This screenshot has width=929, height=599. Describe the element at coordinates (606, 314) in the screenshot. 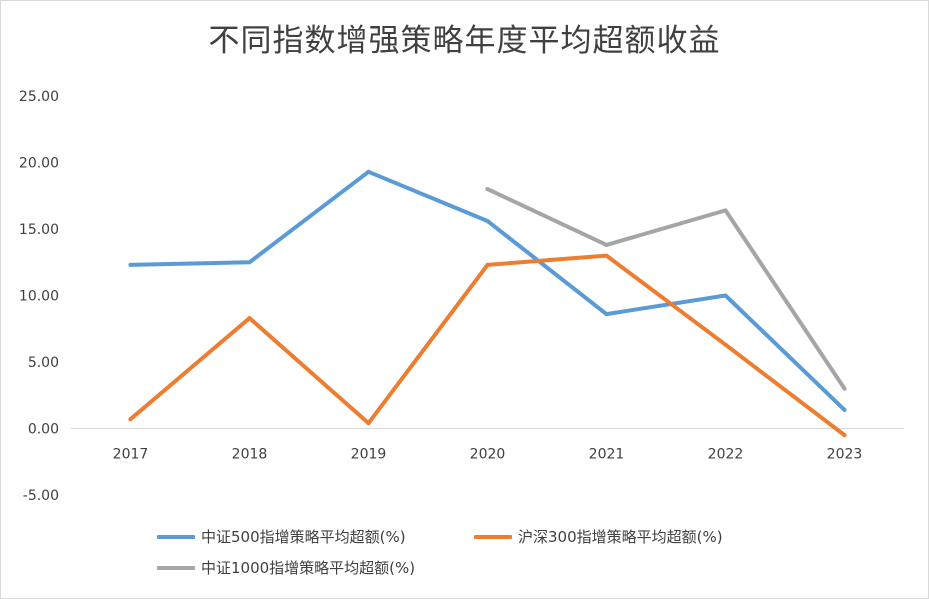

I see `data-point-s0-2021` at that location.